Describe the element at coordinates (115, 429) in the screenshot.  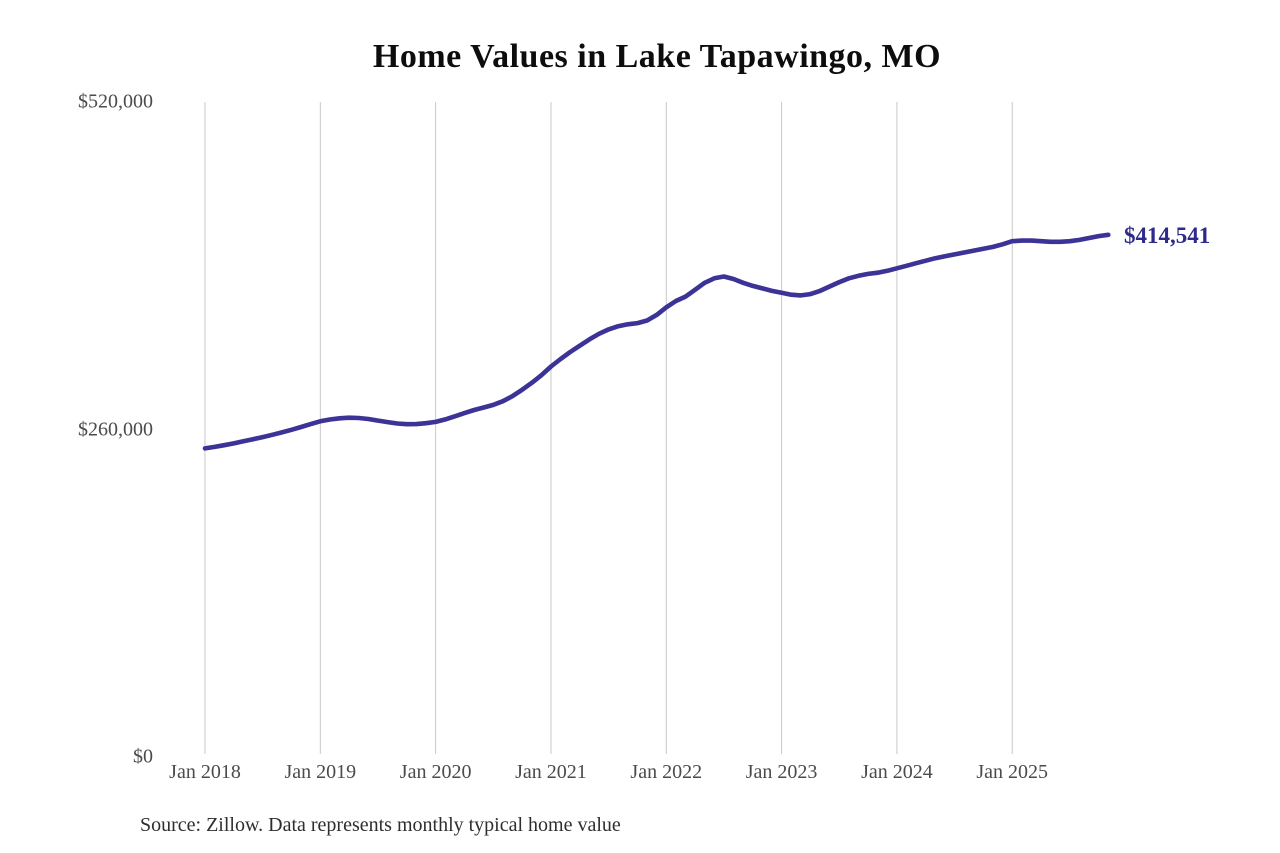
I see `y-tick-label: $260,000` at that location.